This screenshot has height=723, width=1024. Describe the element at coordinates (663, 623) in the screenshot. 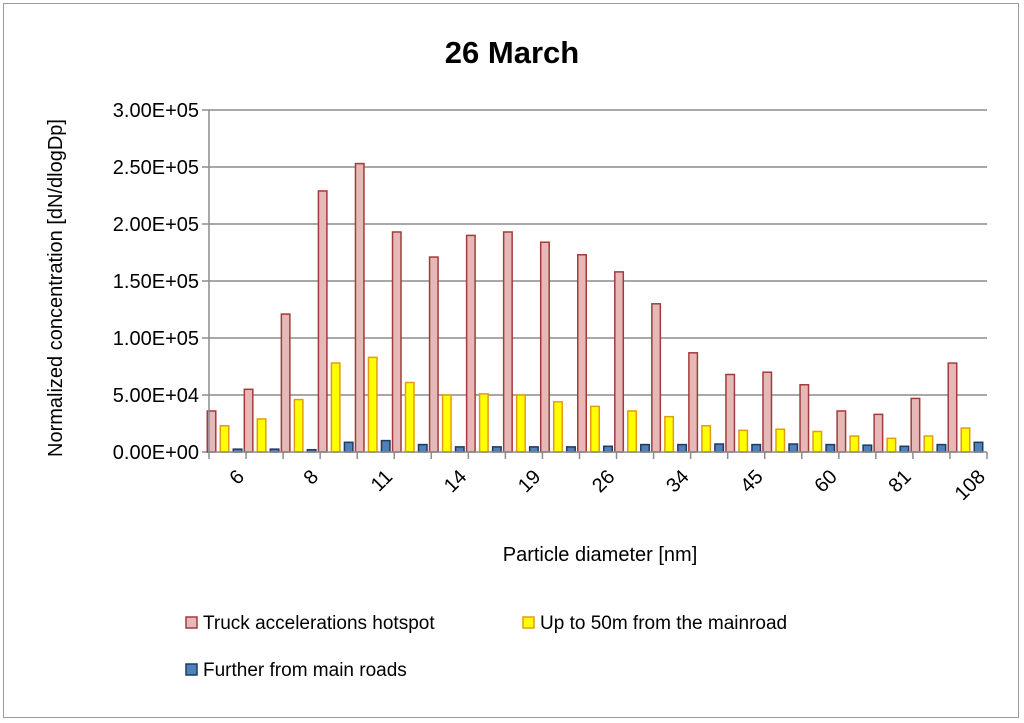

I see `legend-label: Up to 50m from the mainroad` at that location.